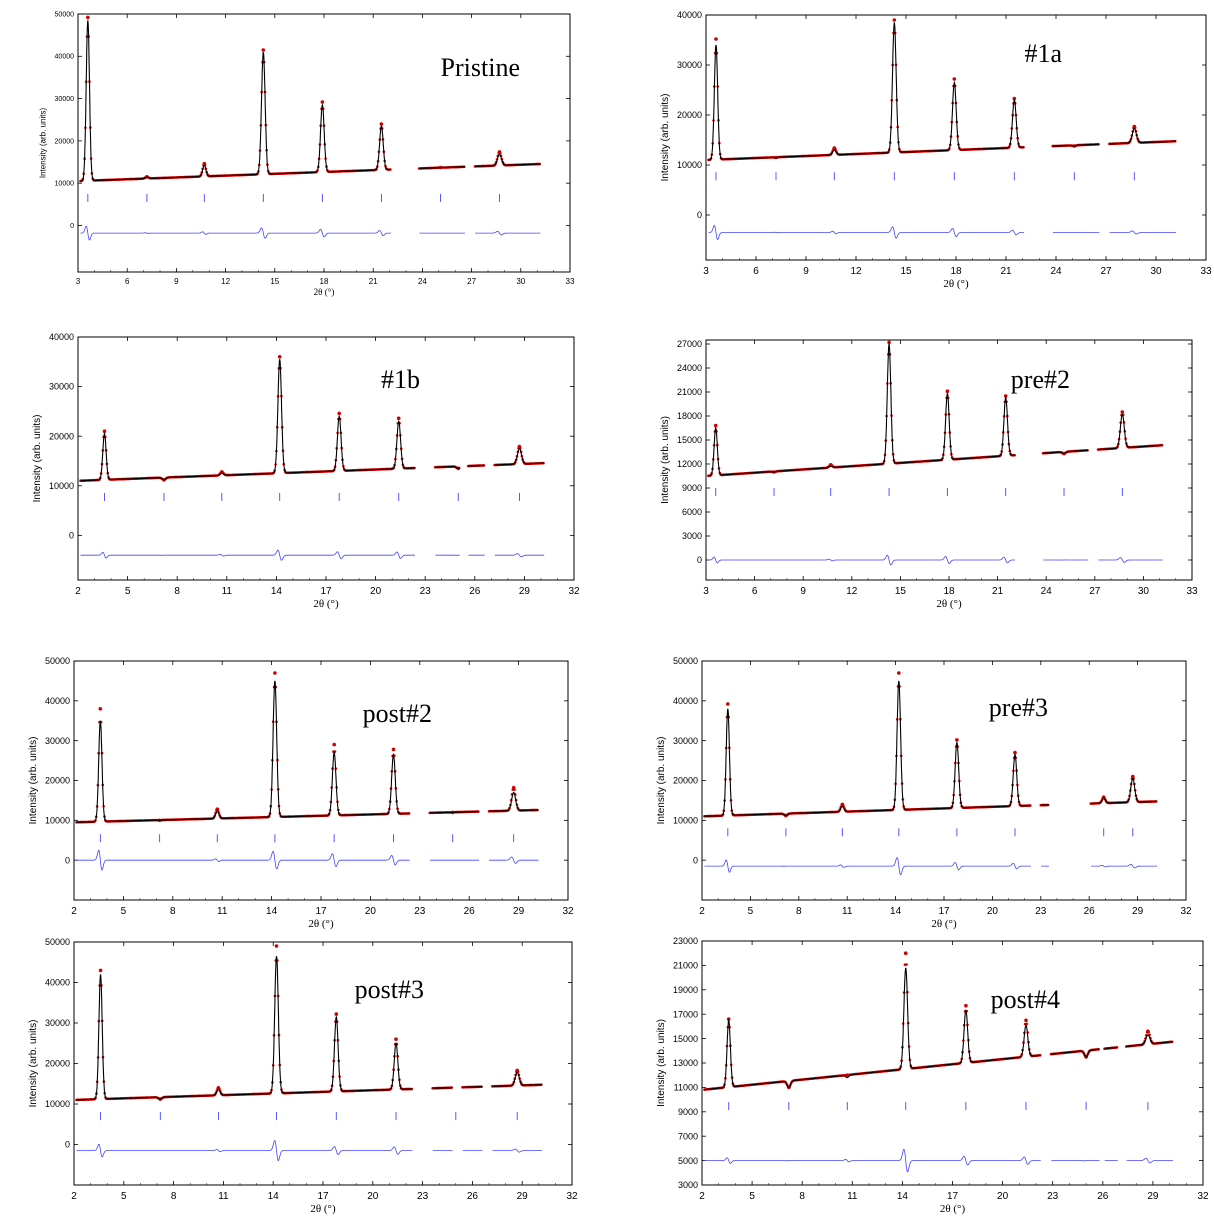  Describe the element at coordinates (689, 392) in the screenshot. I see `y-tick-label: 21000` at that location.